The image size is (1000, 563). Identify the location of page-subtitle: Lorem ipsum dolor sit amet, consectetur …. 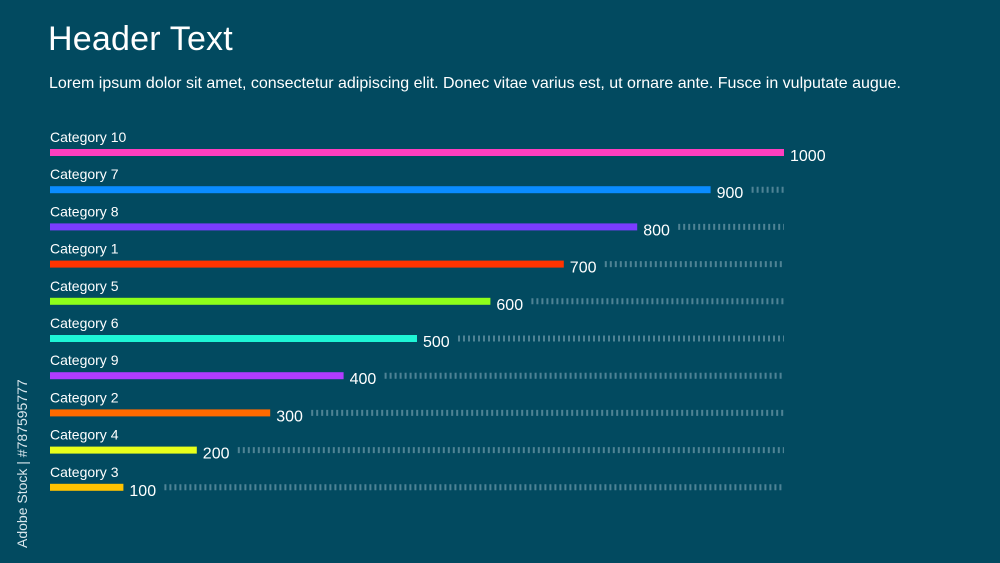
(475, 83).